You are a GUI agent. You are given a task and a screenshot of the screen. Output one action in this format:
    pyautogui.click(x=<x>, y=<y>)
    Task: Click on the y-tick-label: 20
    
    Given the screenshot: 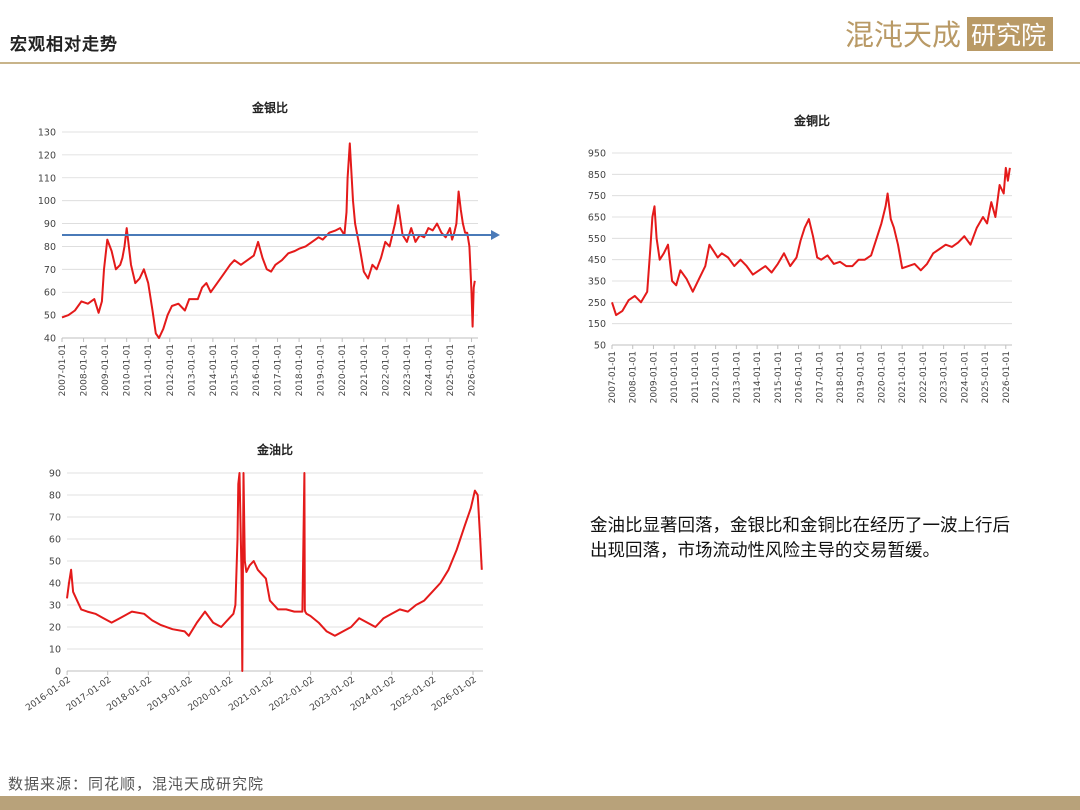 What is the action you would take?
    pyautogui.click(x=55, y=628)
    